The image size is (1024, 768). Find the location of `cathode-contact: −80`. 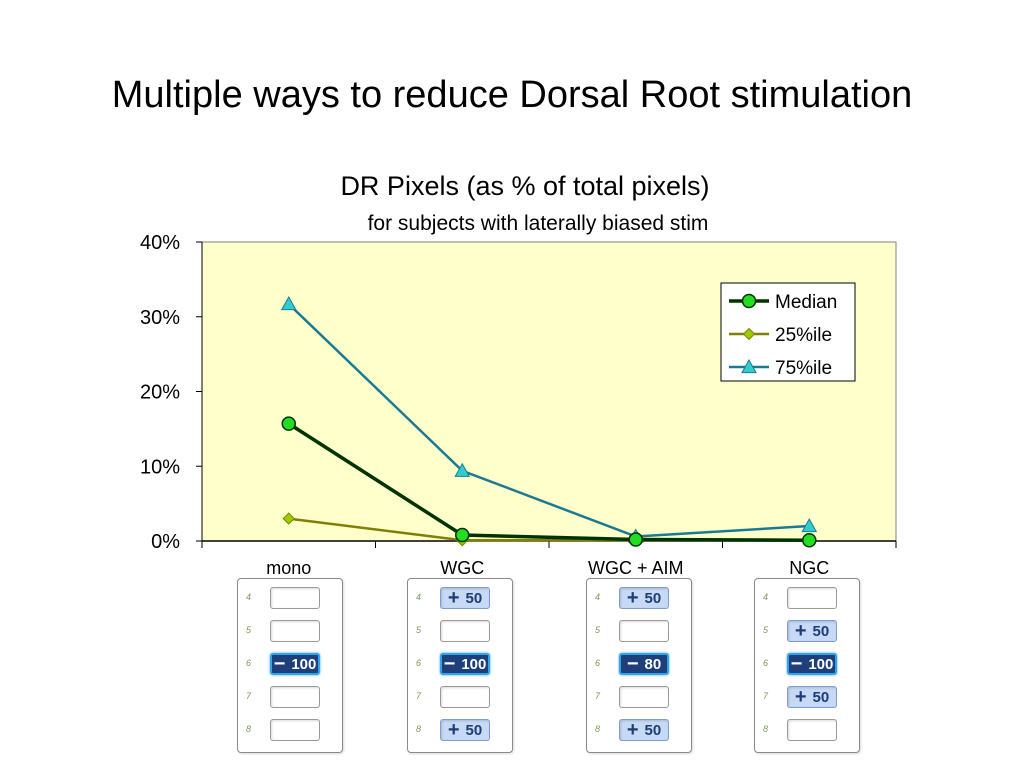

cathode-contact: −80 is located at coordinates (644, 664).